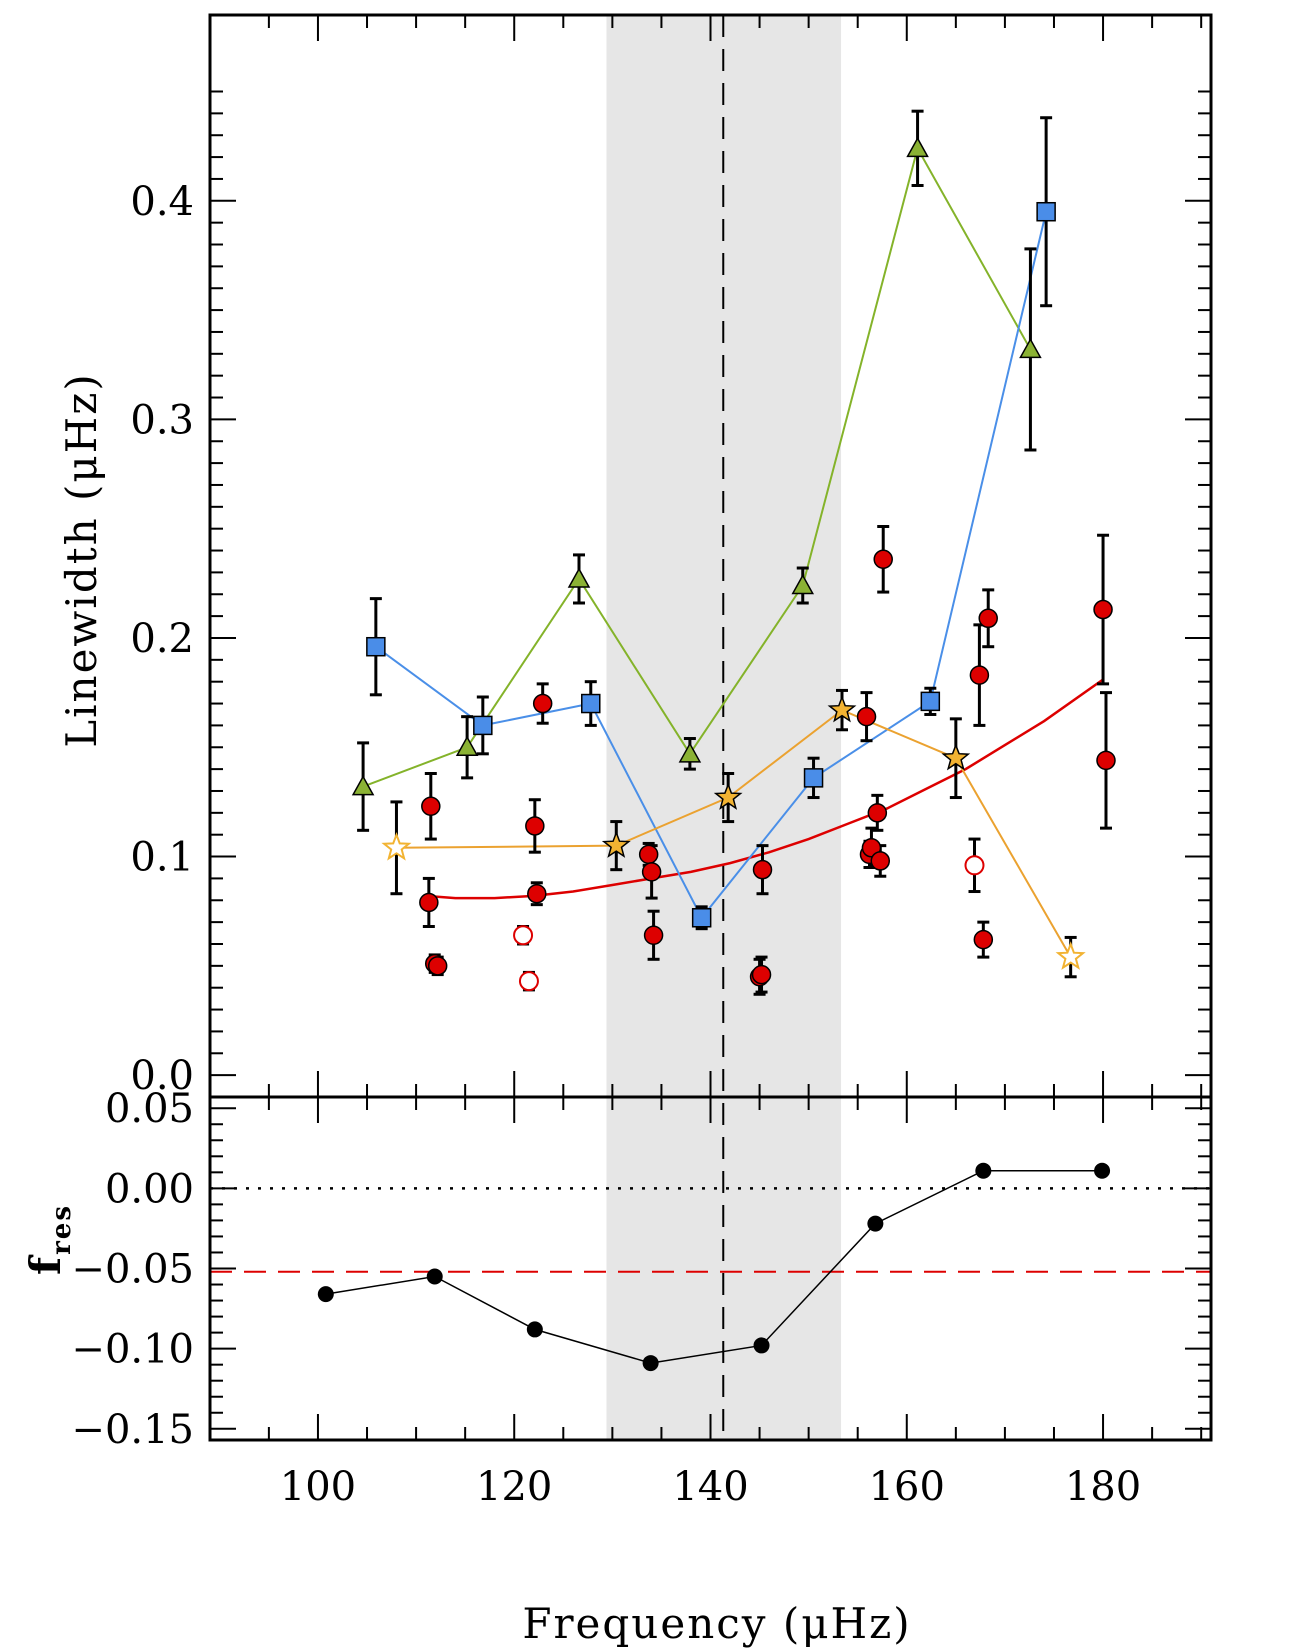  What do you see at coordinates (162, 202) in the screenshot?
I see `y-tick-label-top: 0.4` at bounding box center [162, 202].